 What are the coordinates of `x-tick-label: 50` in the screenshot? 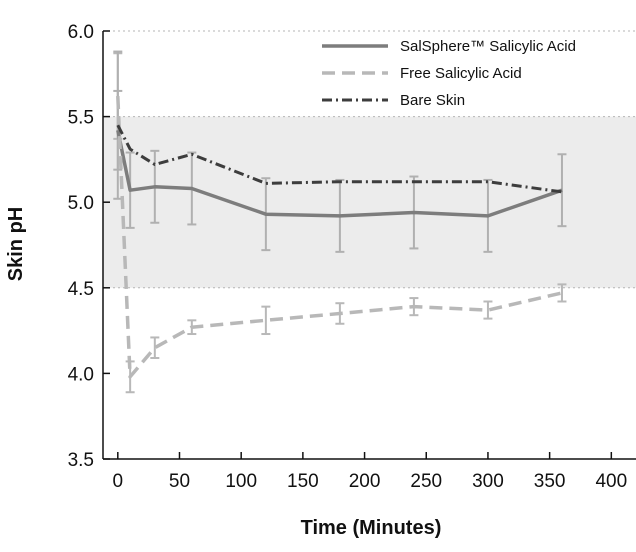 It's located at (179, 481).